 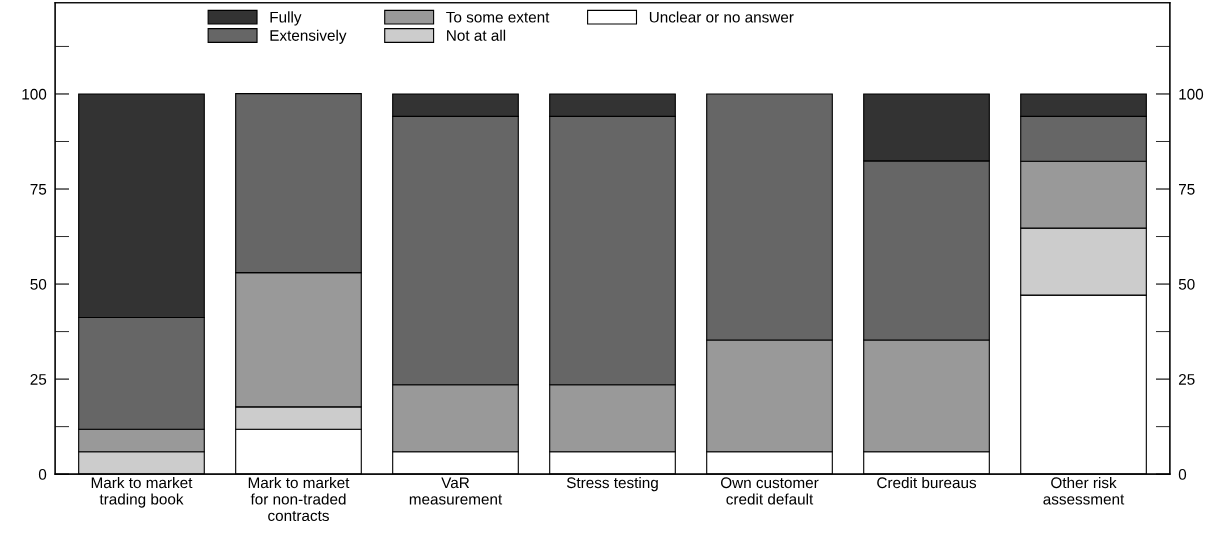 What do you see at coordinates (476, 35) in the screenshot?
I see `legend-label: Not at all` at bounding box center [476, 35].